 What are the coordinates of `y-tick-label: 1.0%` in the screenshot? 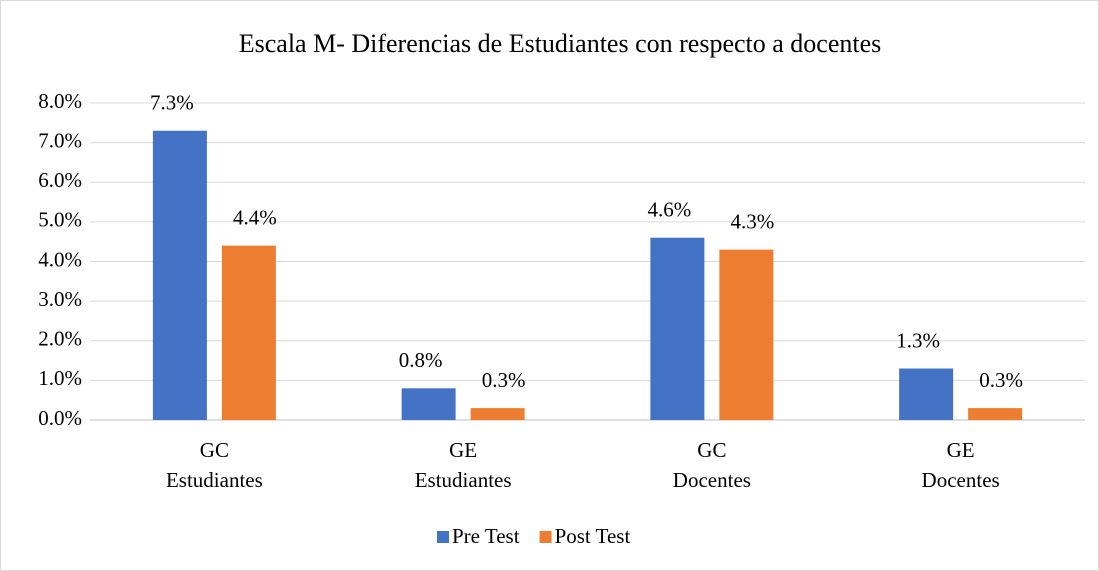 It's located at (60, 378).